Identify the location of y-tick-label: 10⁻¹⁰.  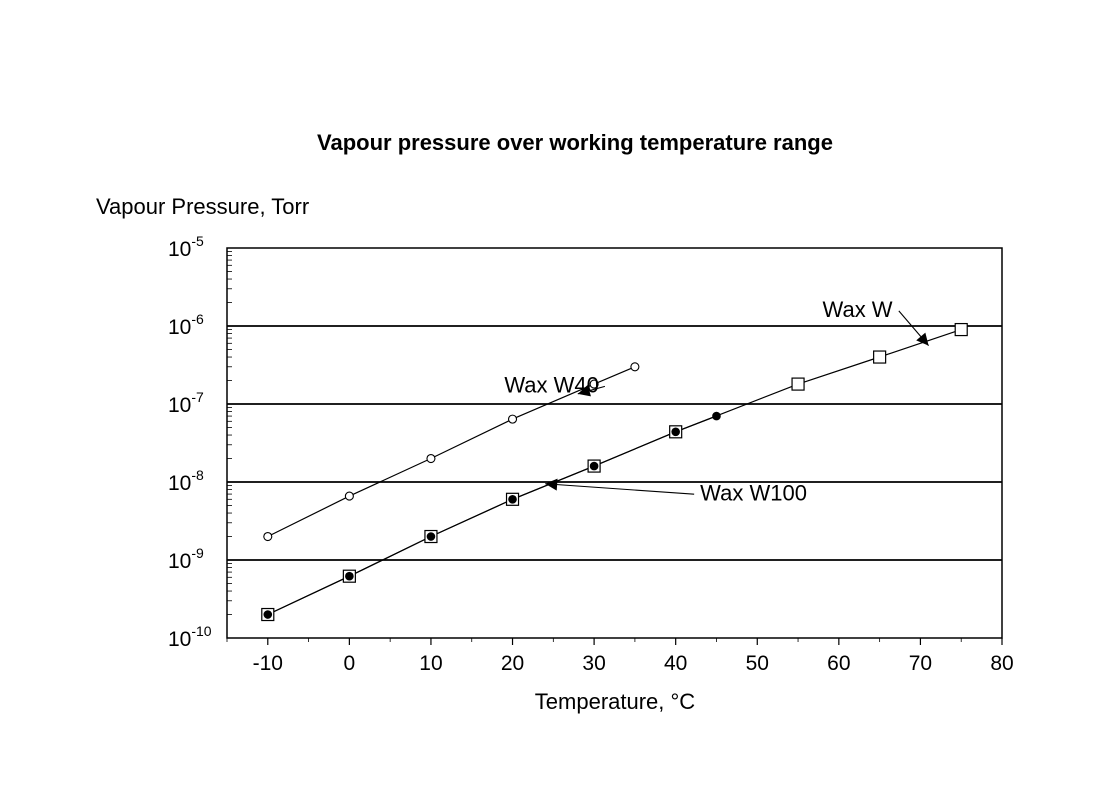
(190, 637).